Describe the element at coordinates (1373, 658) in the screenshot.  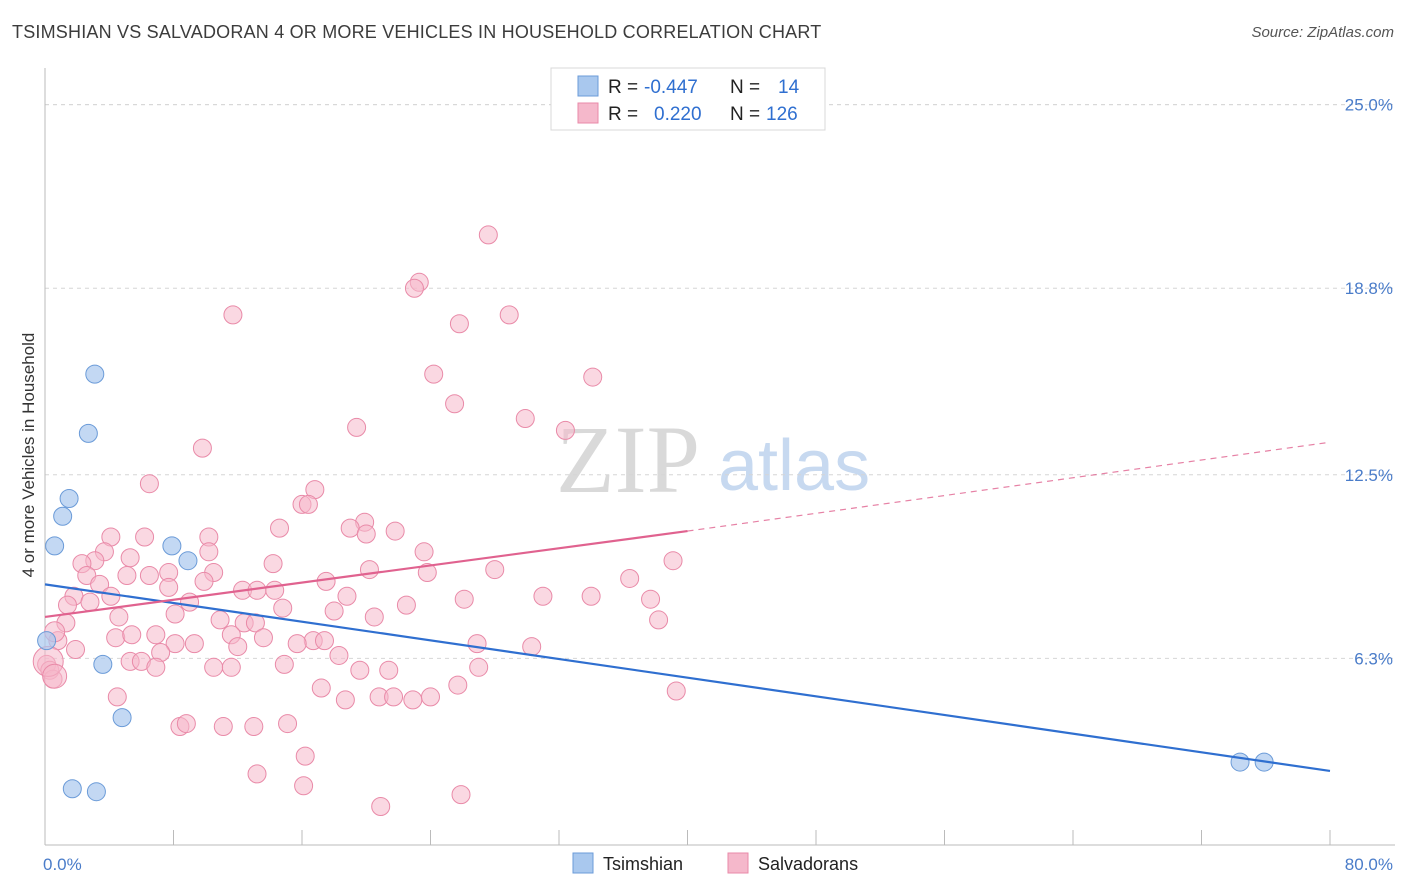
I see `y-tick-label: 6.3%` at that location.